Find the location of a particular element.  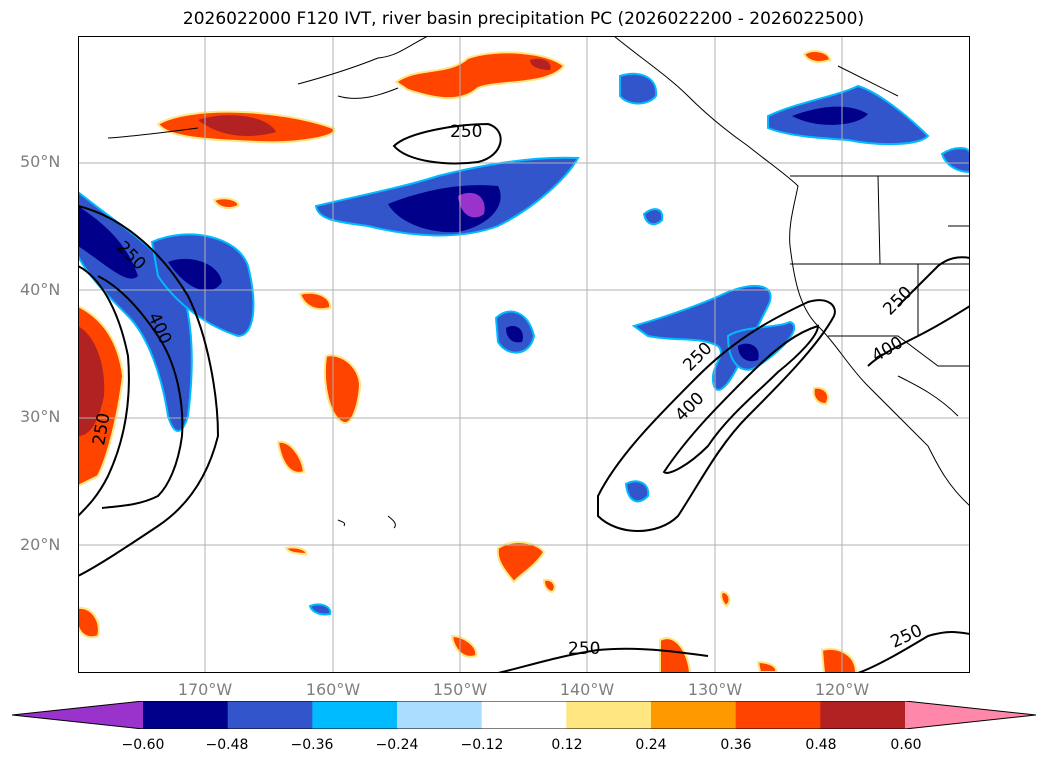

colorbar-extend-left is located at coordinates (77, 715).